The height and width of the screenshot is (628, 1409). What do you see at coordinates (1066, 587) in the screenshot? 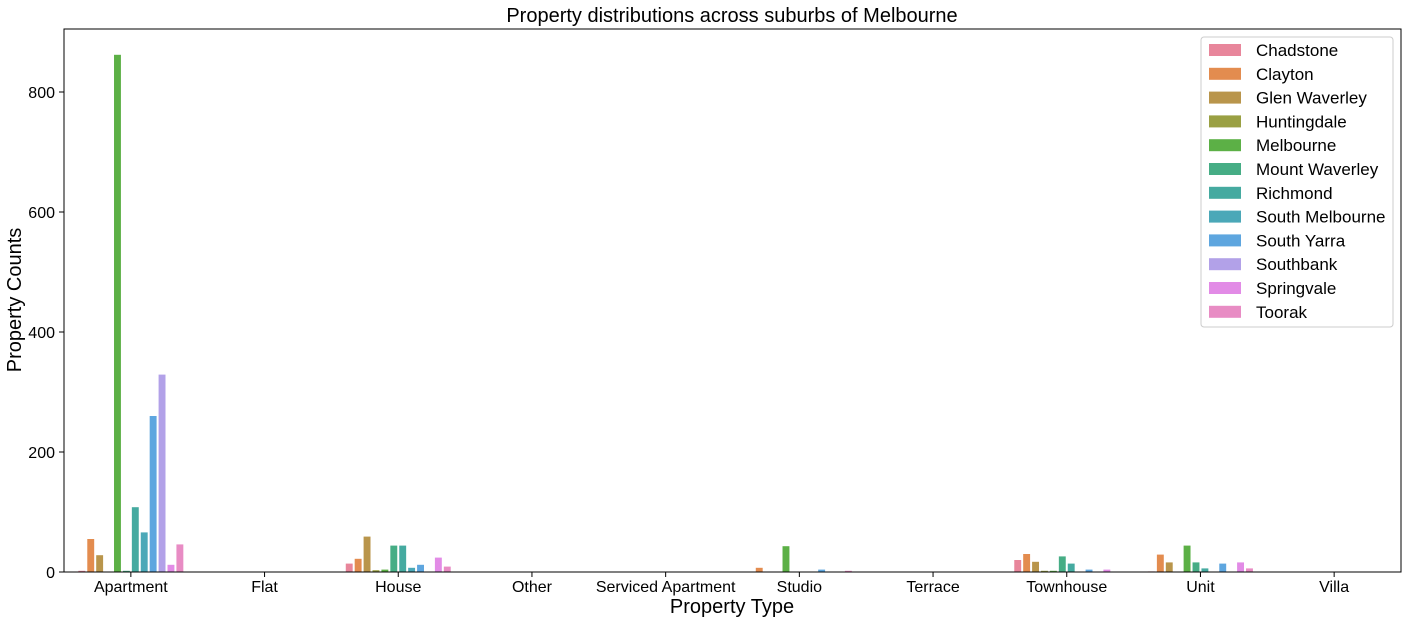
I see `x-tick-label: Townhouse` at bounding box center [1066, 587].